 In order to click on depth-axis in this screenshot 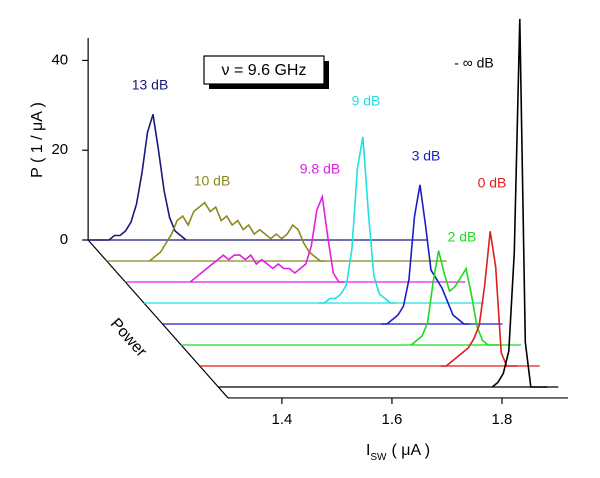, I will do `click(158, 319)`.